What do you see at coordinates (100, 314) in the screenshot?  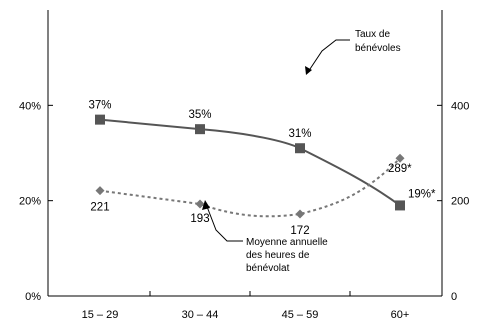 I see `x-tick-label: 15 – 29` at bounding box center [100, 314].